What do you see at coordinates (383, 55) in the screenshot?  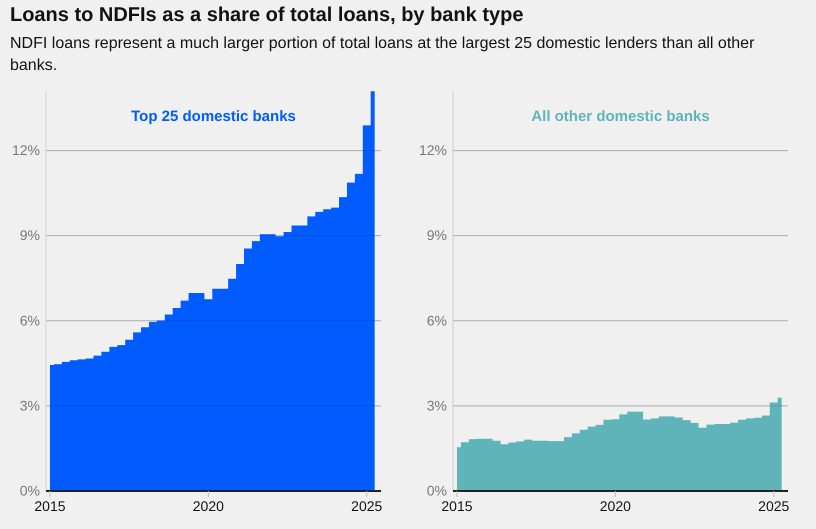 I see `chart-subtitle: NDFI loans represent a much larger portion of total loans at the largest 25 domestic lenders than all other banks.` at bounding box center [383, 55].